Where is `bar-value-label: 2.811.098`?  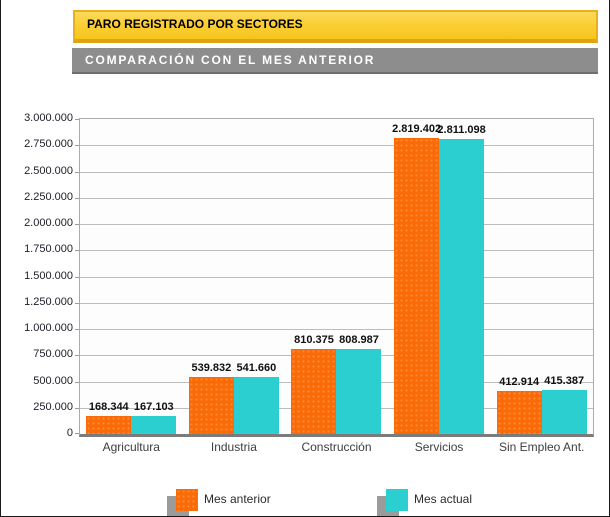
bar-value-label: 2.811.098 is located at coordinates (461, 129).